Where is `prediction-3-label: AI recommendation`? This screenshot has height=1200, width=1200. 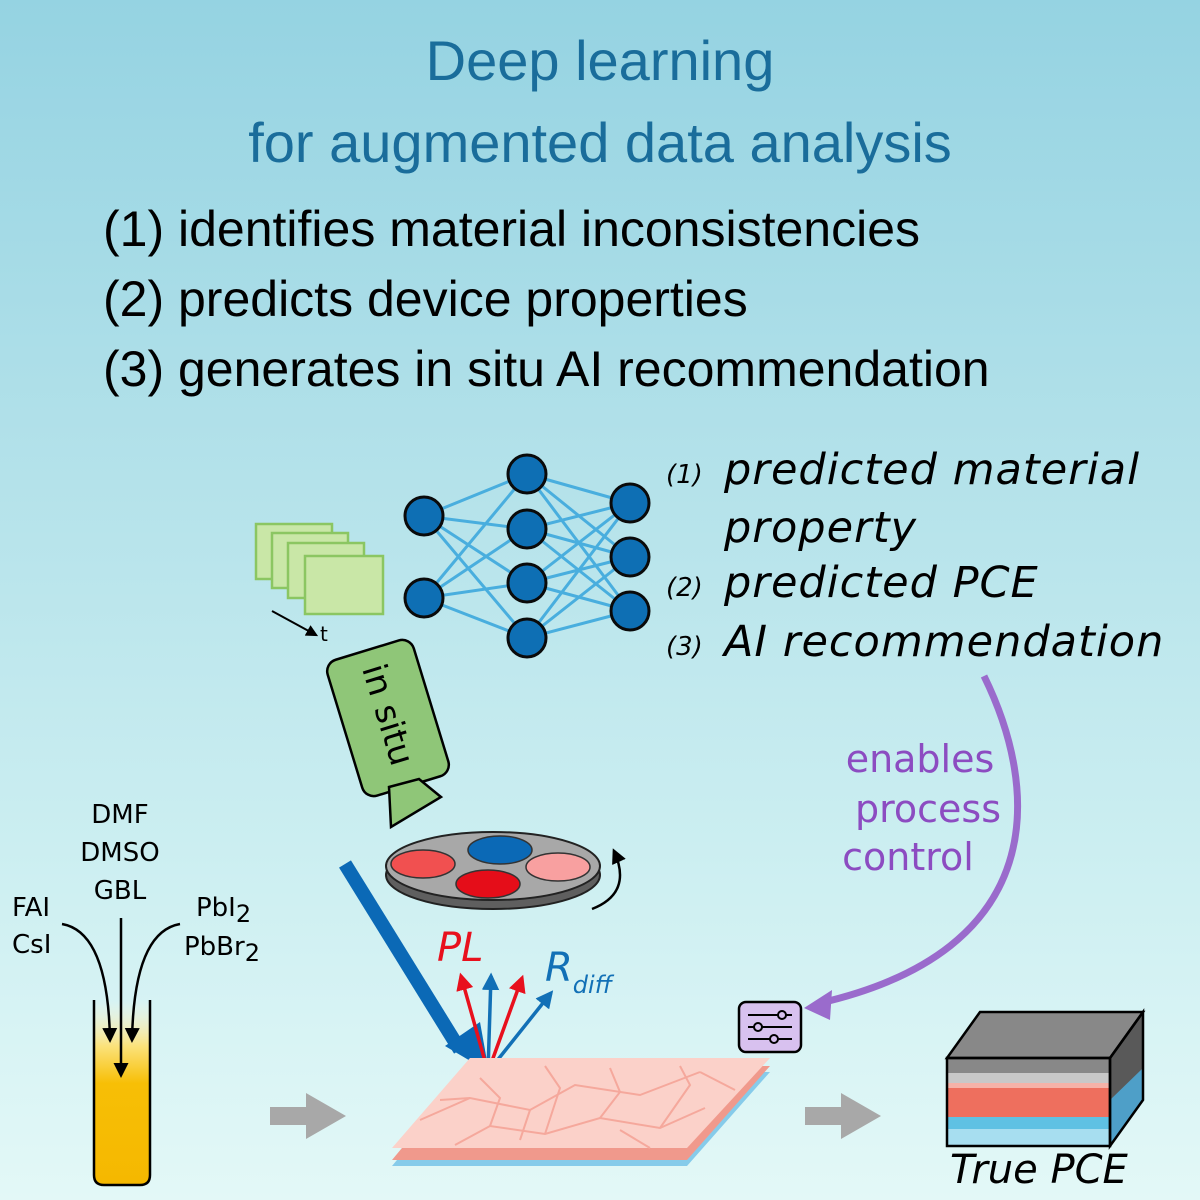
prediction-3-label: AI recommendation is located at coordinates (944, 642).